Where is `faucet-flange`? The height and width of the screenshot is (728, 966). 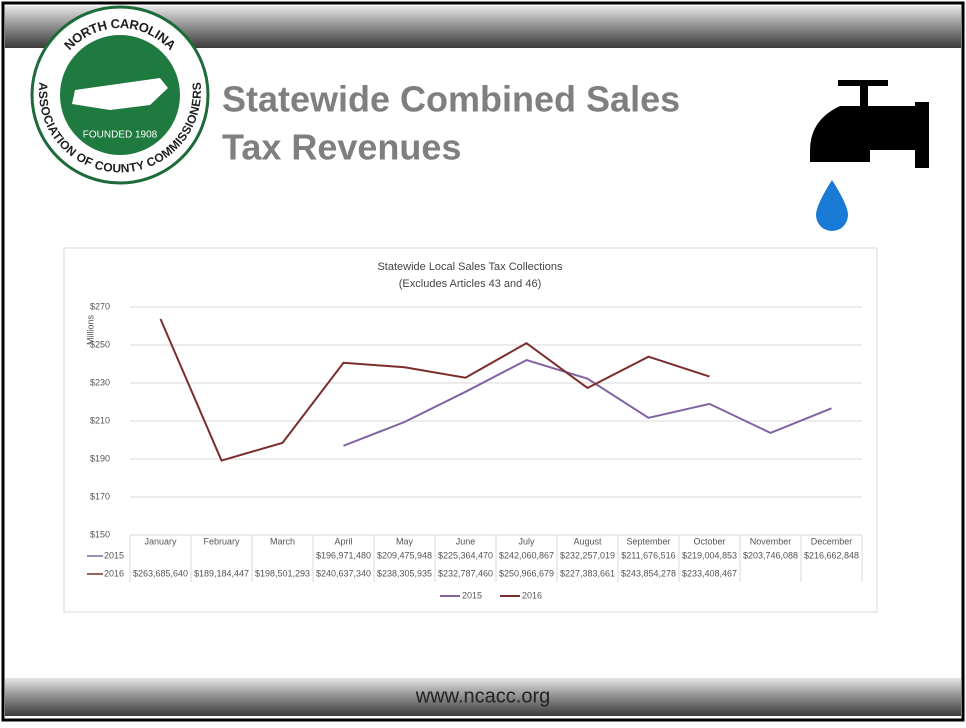
faucet-flange is located at coordinates (922, 135).